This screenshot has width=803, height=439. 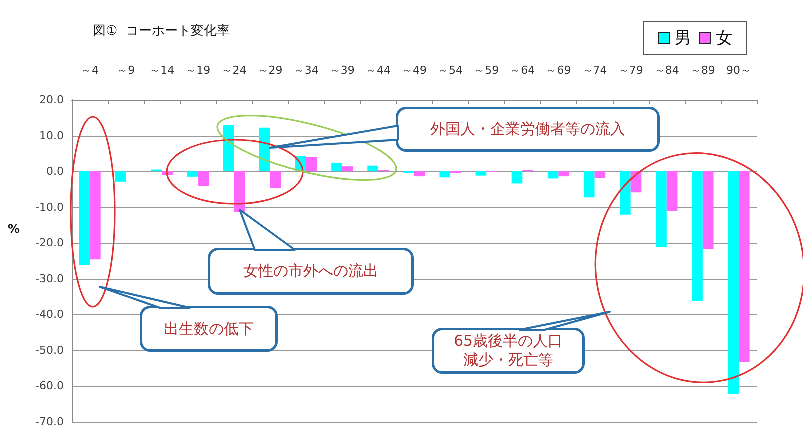 What do you see at coordinates (724, 38) in the screenshot?
I see `legend-label: 女` at bounding box center [724, 38].